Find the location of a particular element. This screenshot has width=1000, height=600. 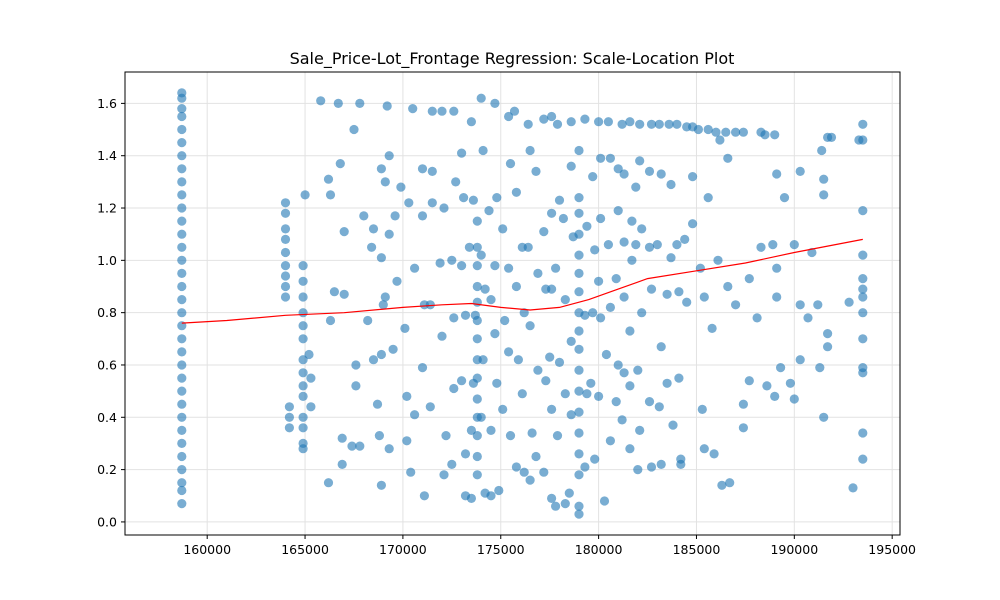

x-tick-label: 190000 is located at coordinates (794, 549).